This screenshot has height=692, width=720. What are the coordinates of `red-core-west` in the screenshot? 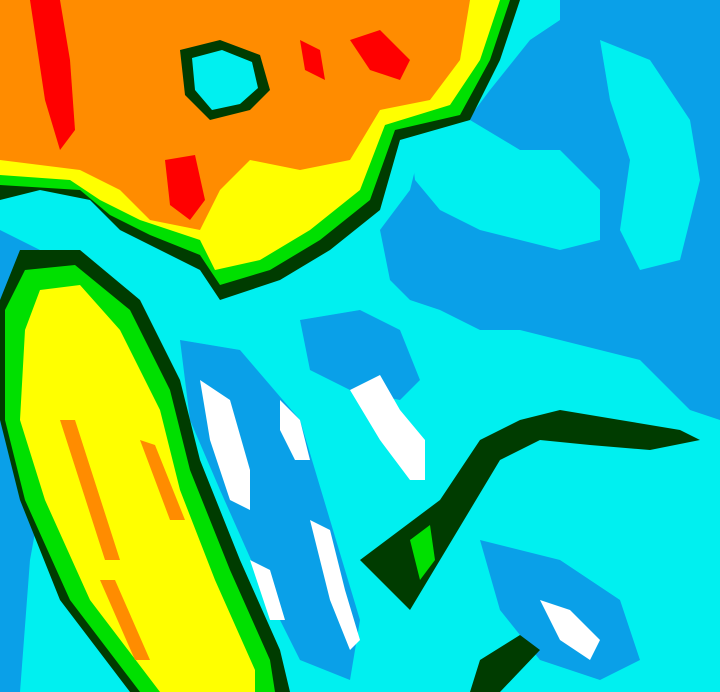 It's located at (52, 75).